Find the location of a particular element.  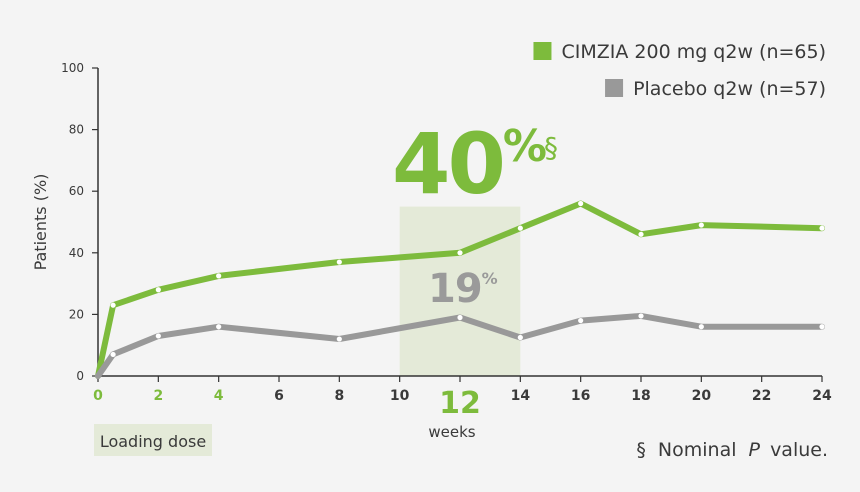

x-tick-label: 14 is located at coordinates (521, 396).